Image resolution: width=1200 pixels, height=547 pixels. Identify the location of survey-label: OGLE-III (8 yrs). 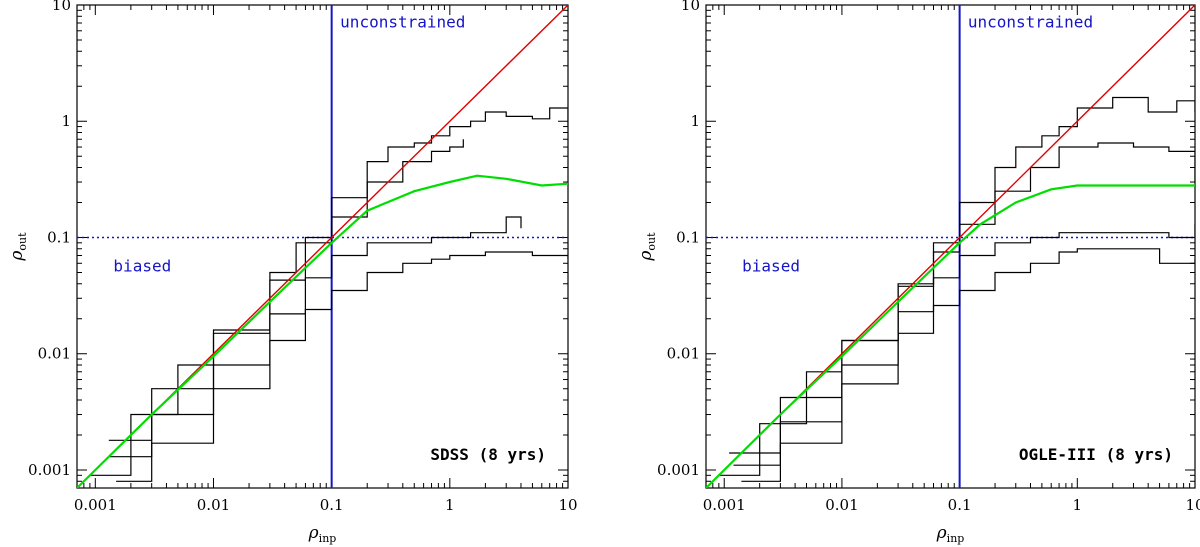
(1096, 454).